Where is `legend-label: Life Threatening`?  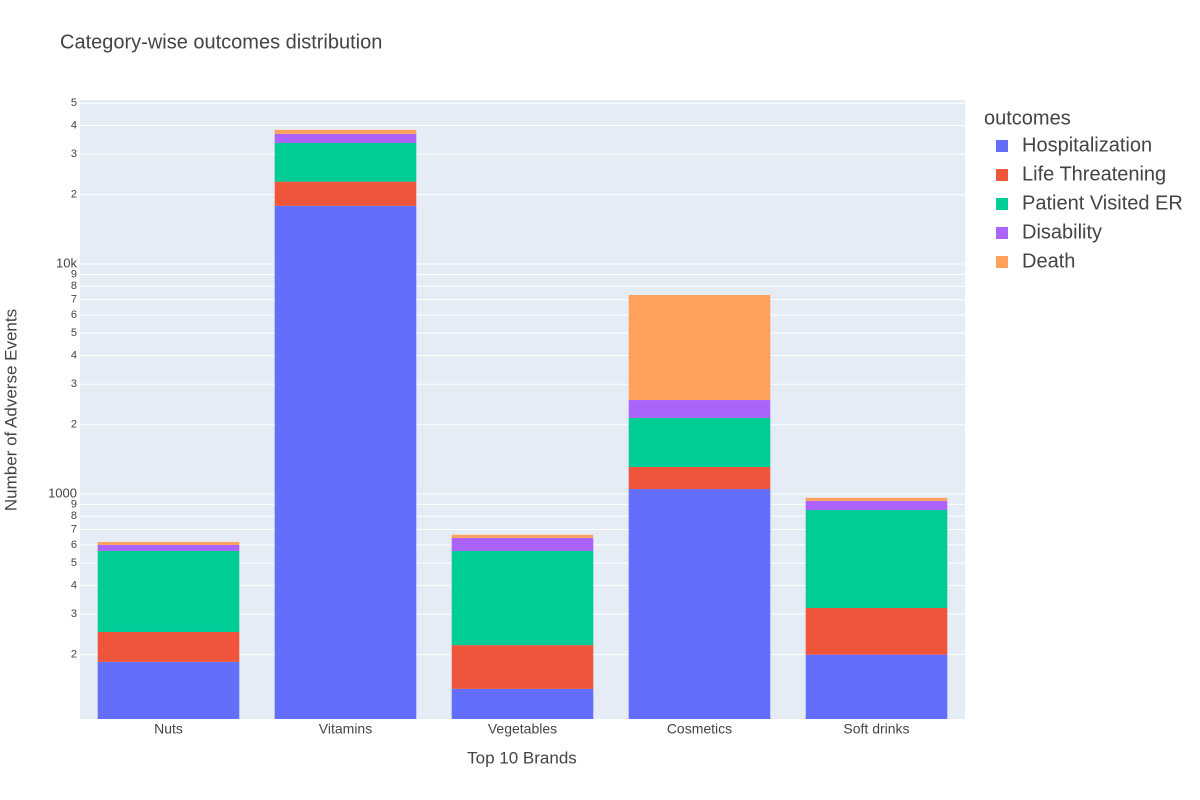 legend-label: Life Threatening is located at coordinates (1094, 174).